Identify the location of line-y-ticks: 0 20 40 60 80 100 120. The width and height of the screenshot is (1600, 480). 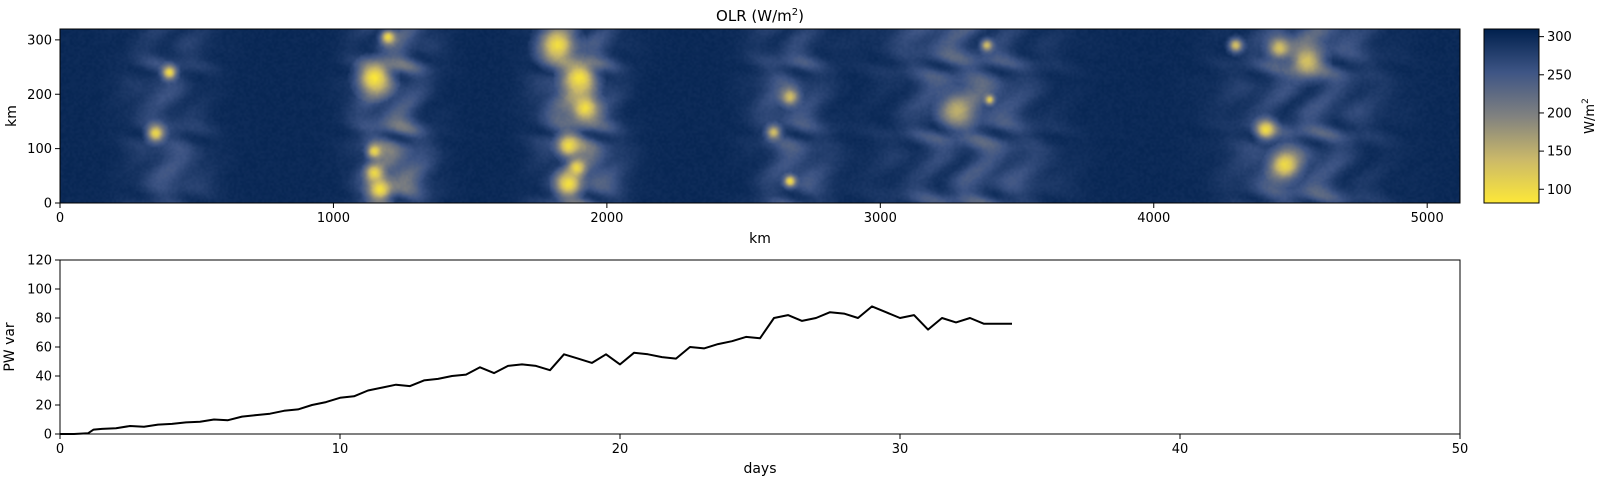
(43, 348).